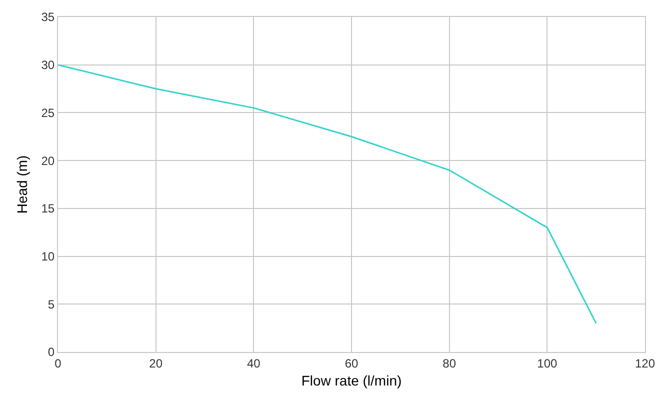 This screenshot has width=659, height=401. What do you see at coordinates (48, 113) in the screenshot?
I see `y-tick-label: 25` at bounding box center [48, 113].